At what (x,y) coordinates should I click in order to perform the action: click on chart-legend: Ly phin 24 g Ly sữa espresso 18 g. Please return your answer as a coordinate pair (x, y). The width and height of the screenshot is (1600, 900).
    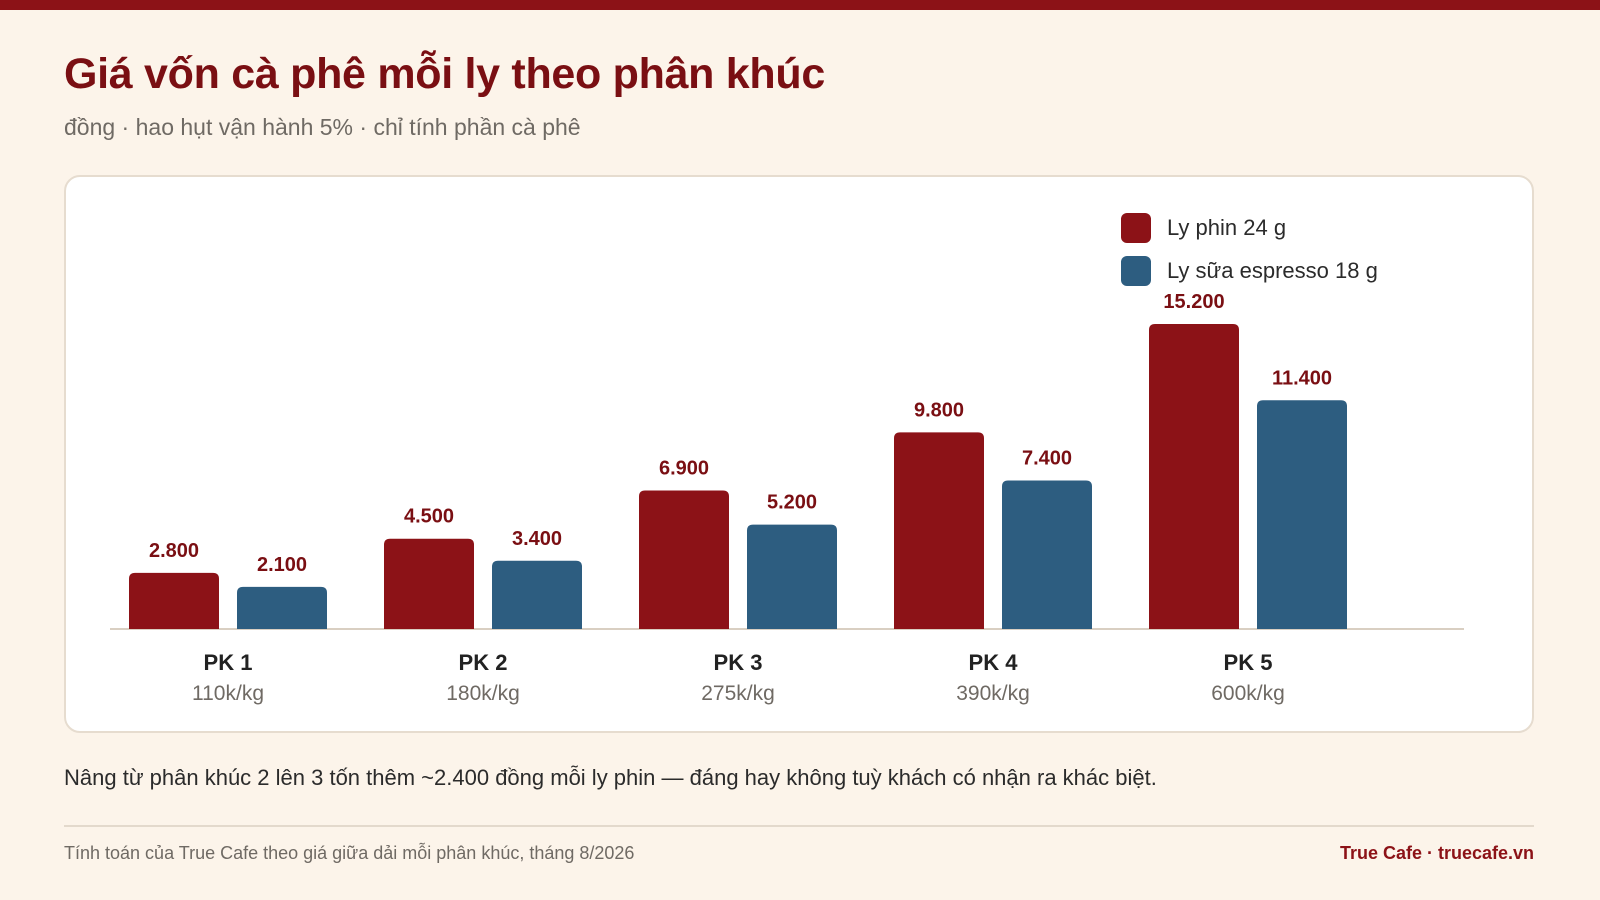
    Looking at the image, I should click on (1249, 256).